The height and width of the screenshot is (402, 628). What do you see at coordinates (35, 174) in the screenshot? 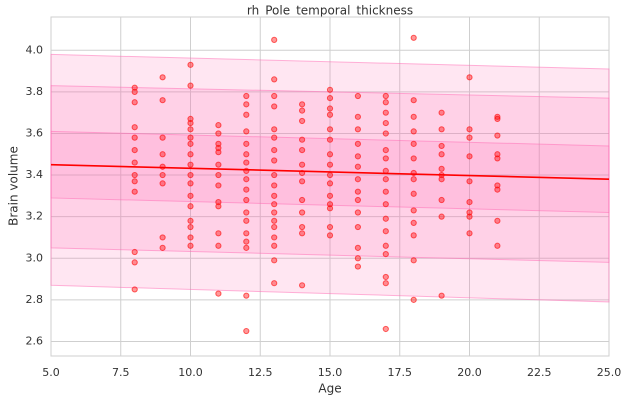
I see `y-tick-label: 3.4` at bounding box center [35, 174].